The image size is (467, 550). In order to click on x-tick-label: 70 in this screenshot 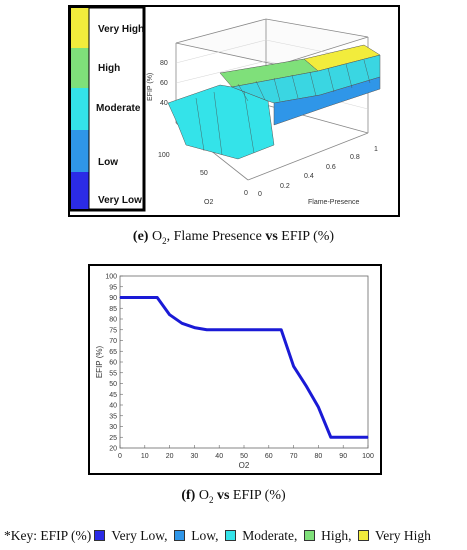, I will do `click(294, 456)`.